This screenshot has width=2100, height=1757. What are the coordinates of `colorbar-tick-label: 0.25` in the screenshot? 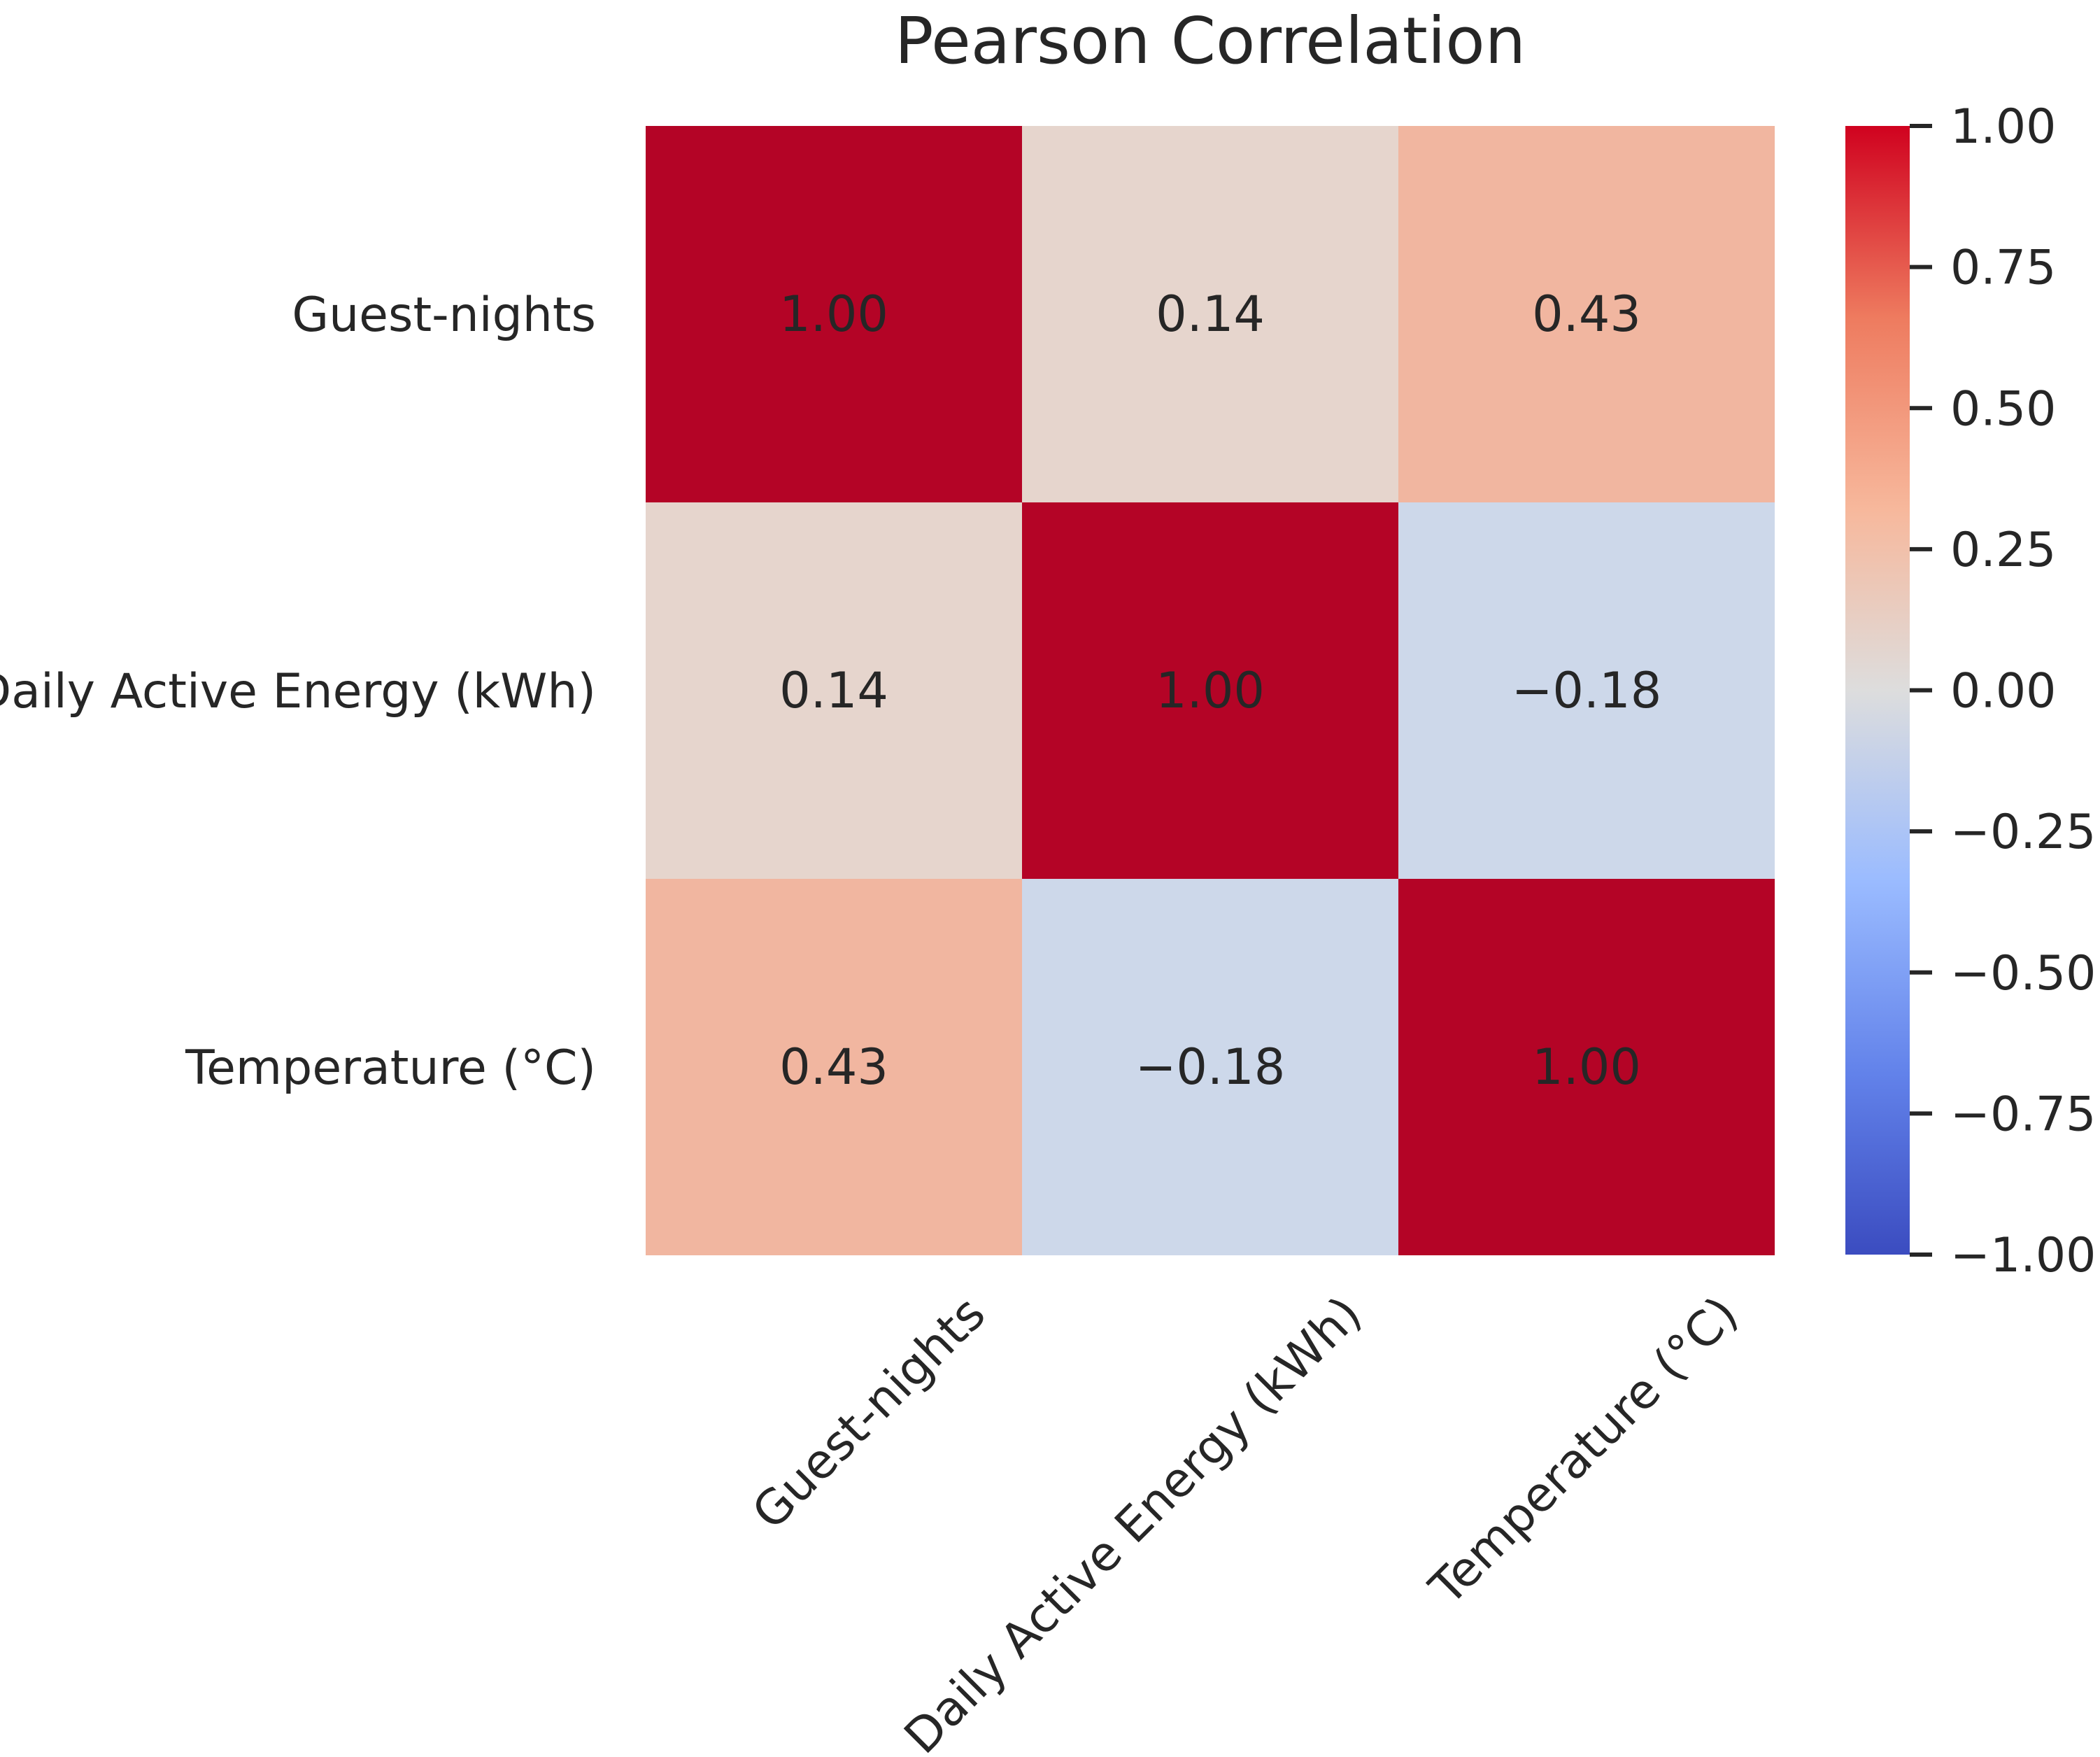 It's located at (2003, 550).